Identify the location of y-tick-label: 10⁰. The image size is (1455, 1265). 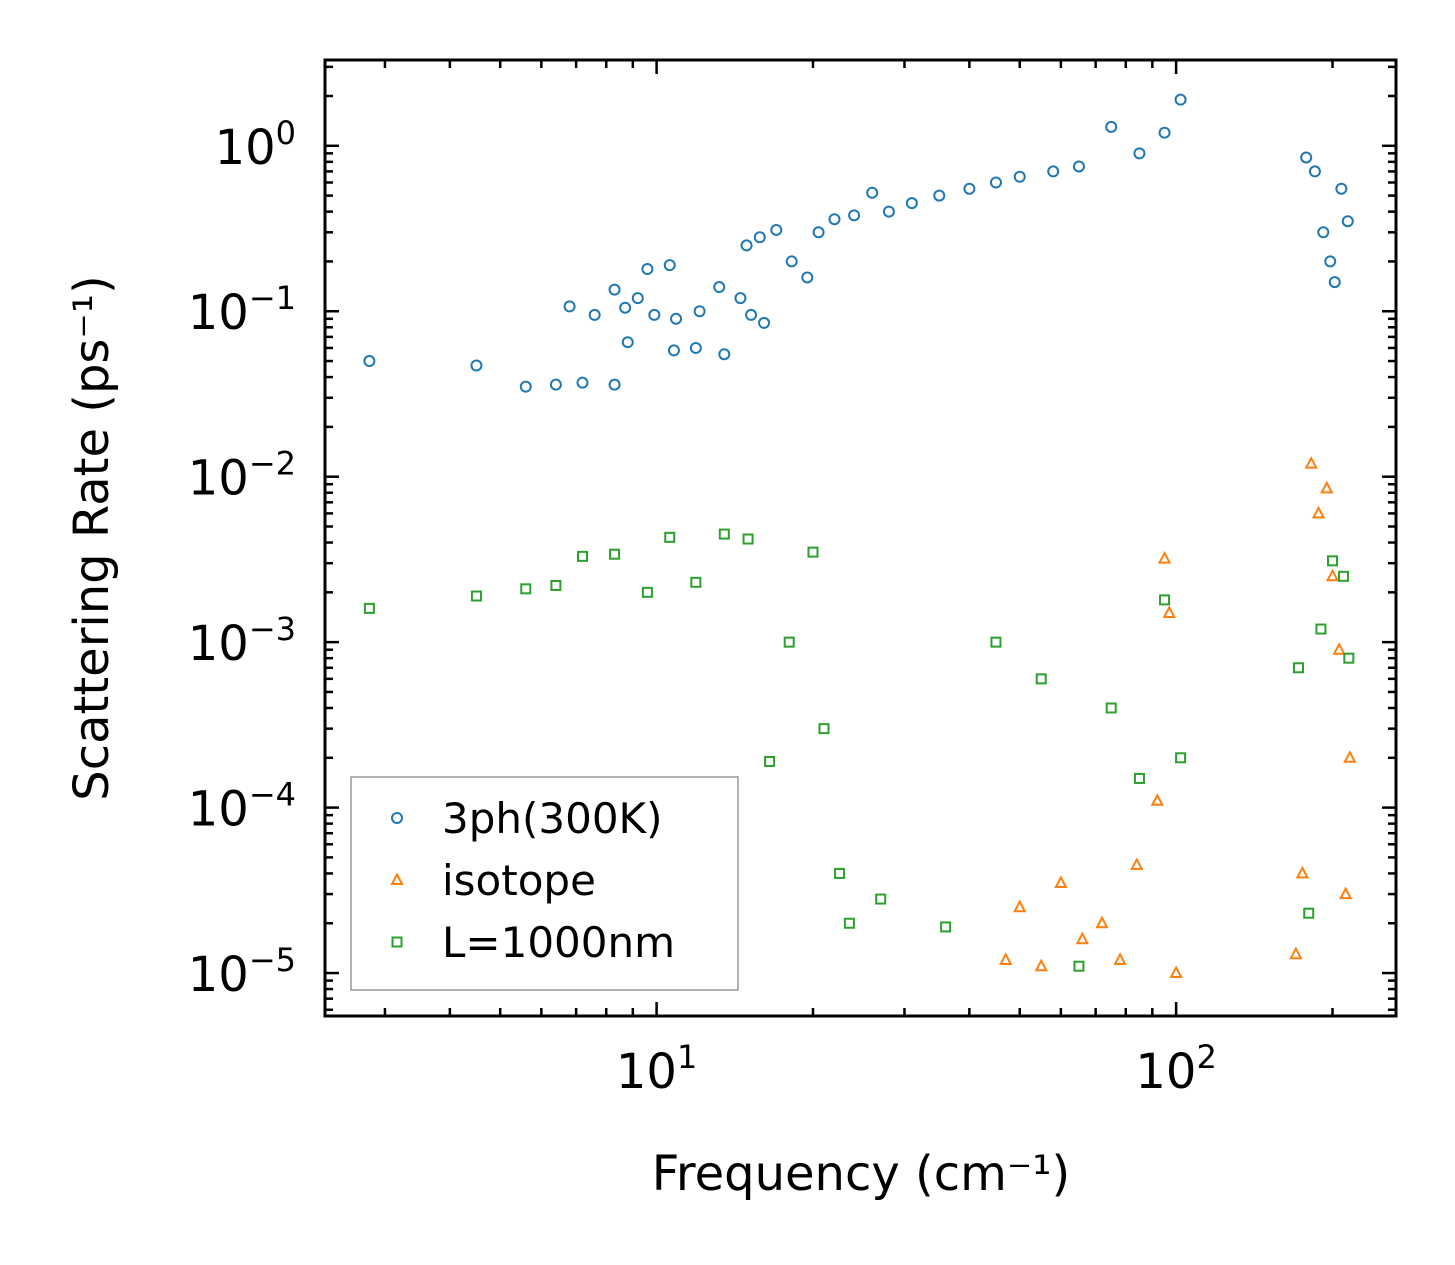
(255, 145).